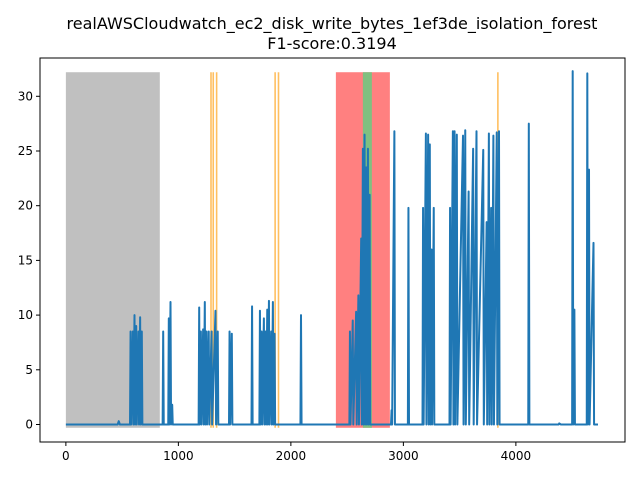 The image size is (640, 480). What do you see at coordinates (29, 370) in the screenshot?
I see `y-tick-label: 5` at bounding box center [29, 370].